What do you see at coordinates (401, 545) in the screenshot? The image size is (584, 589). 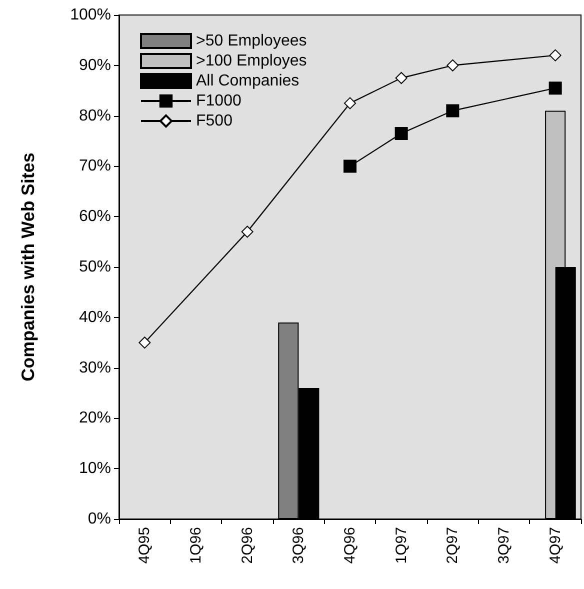 I see `x-tick-label: 1Q97` at bounding box center [401, 545].